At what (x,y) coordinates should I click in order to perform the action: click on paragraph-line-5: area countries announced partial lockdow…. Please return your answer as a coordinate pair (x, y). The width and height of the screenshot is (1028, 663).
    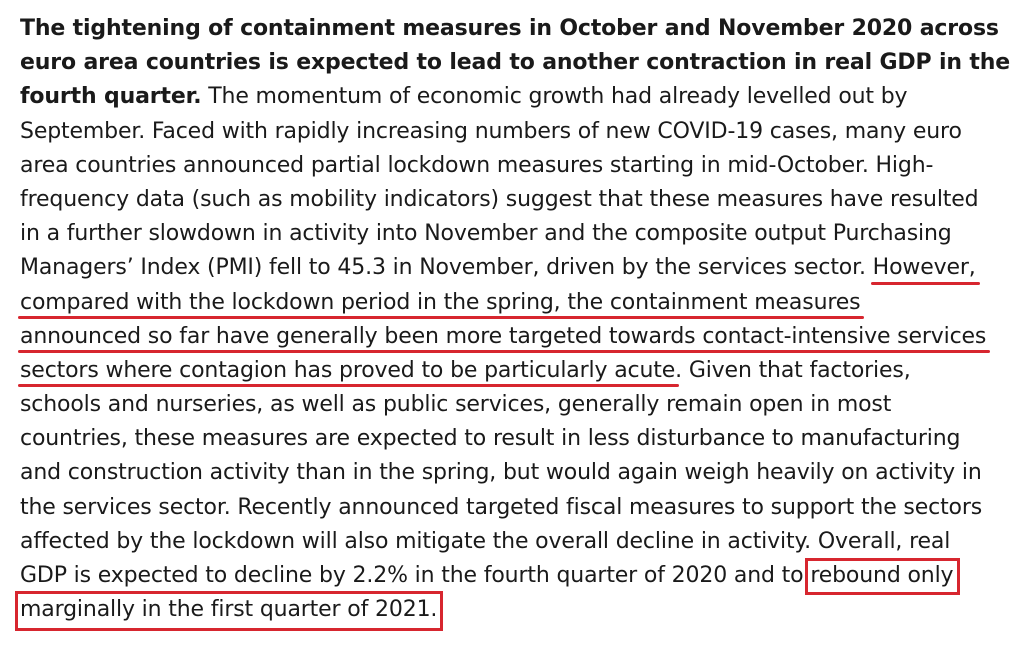
    Looking at the image, I should click on (515, 166).